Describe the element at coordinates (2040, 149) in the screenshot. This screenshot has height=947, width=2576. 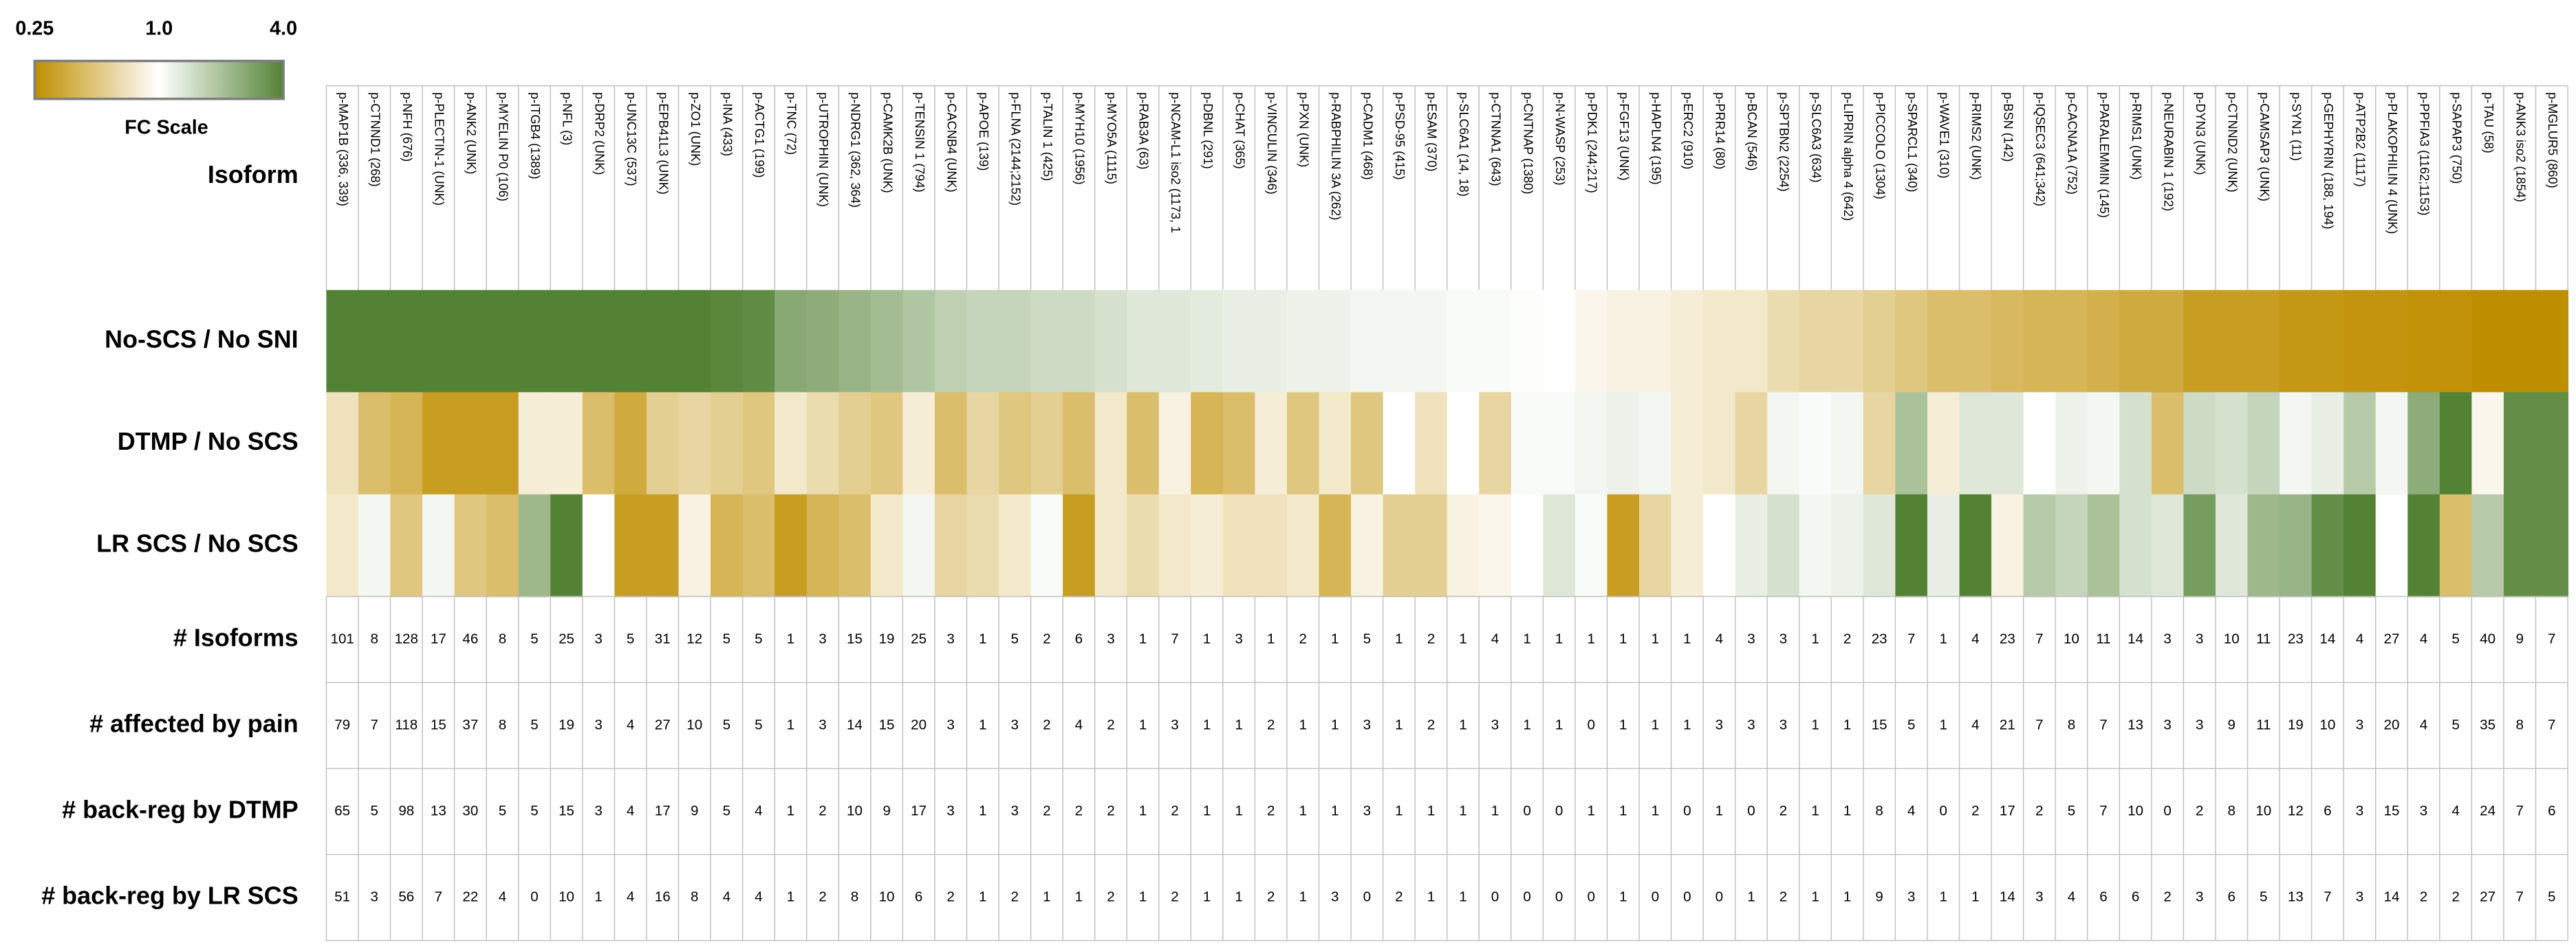
I see `column-label: p-IQSEC3 (641;342)` at that location.